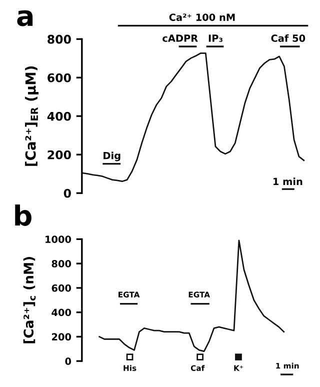 Image resolution: width=320 pixels, height=387 pixels. I want to click on text: a, so click(25, 18).